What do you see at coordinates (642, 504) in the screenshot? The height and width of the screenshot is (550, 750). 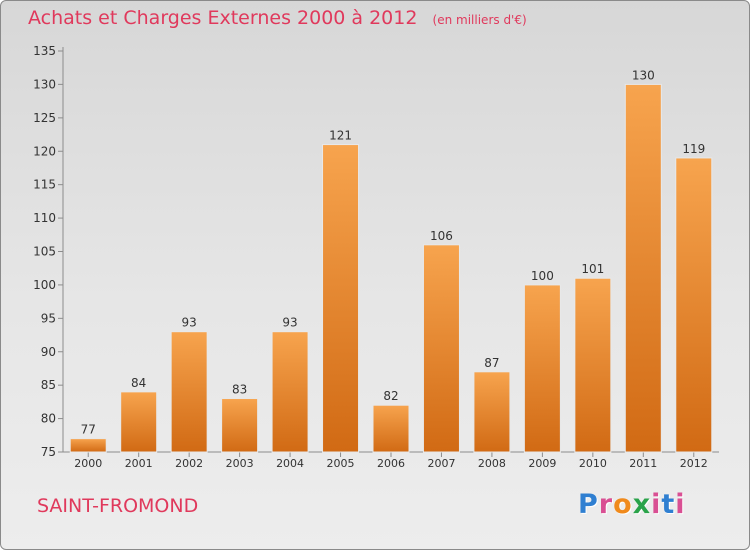 I see `logo-letter: x` at bounding box center [642, 504].